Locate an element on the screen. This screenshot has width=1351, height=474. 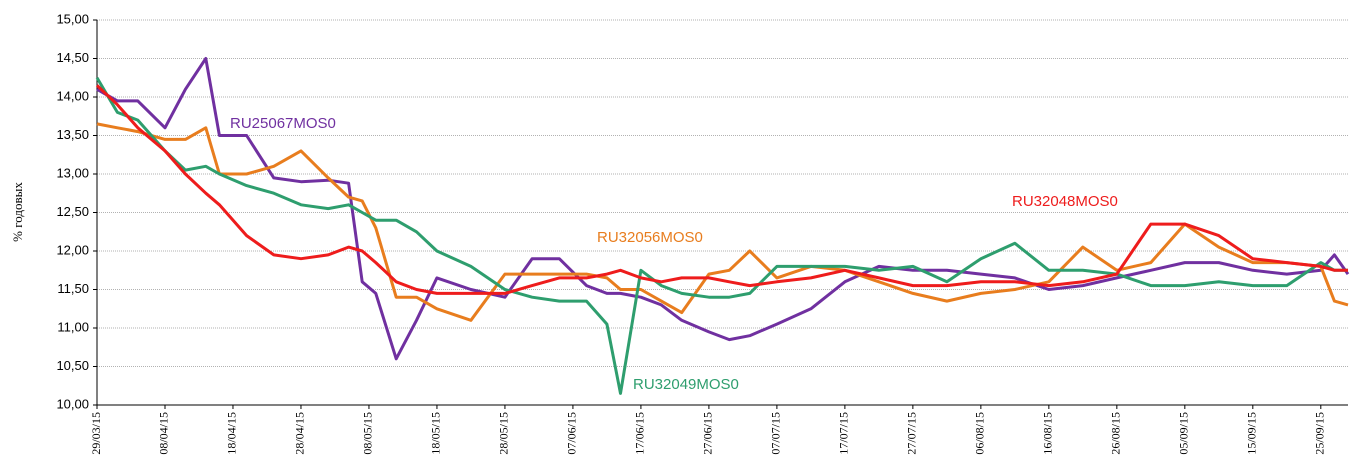
x-tick-label: 07/07/15 is located at coordinates (776, 433).